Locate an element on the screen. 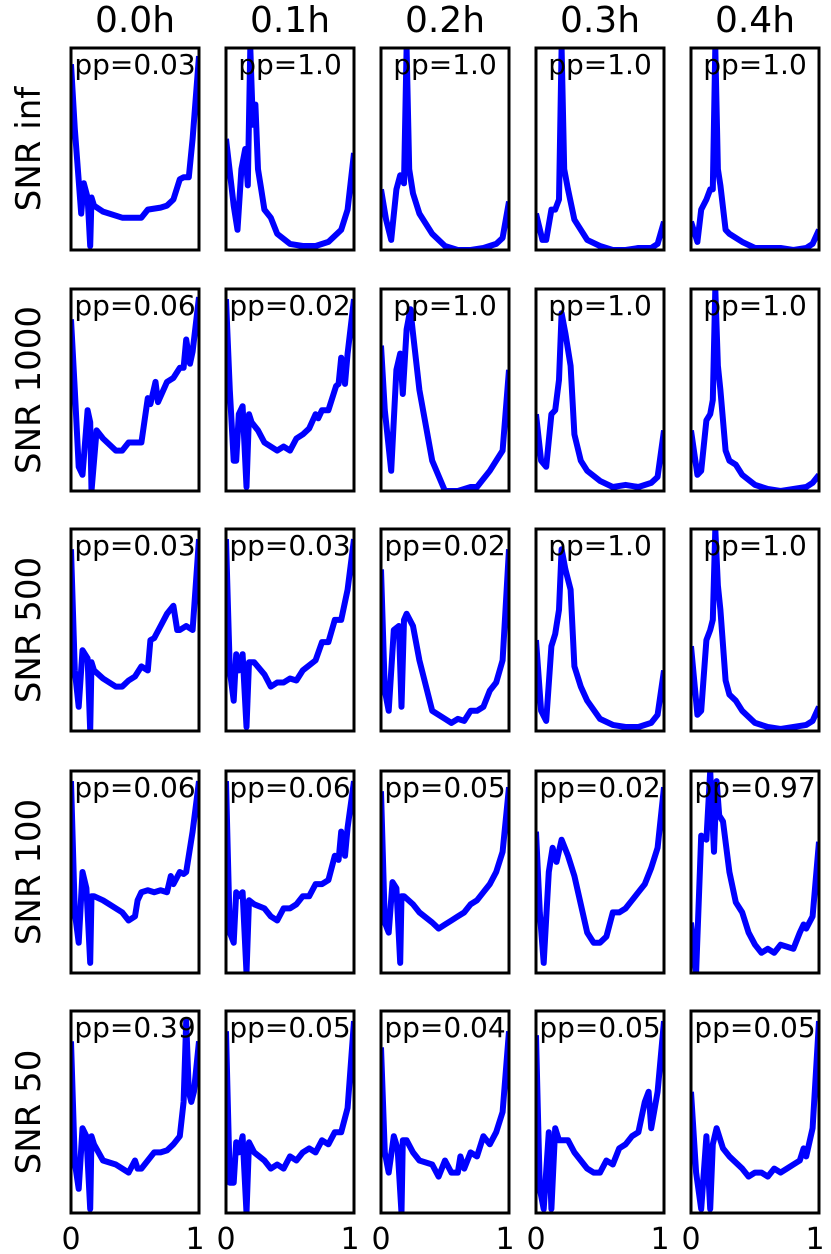 The height and width of the screenshot is (1254, 831). pp-annotation: pp=0.97 is located at coordinates (754, 787).